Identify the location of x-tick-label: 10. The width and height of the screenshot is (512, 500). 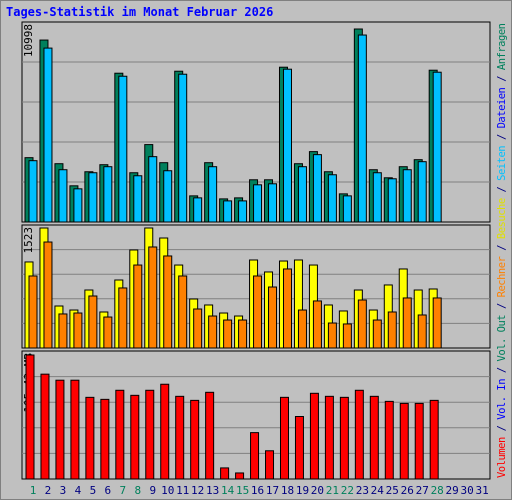
(167, 490).